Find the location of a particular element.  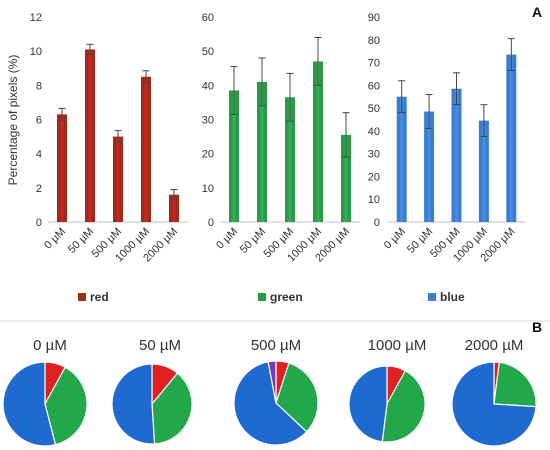

y-tick-label: 90 is located at coordinates (374, 18).